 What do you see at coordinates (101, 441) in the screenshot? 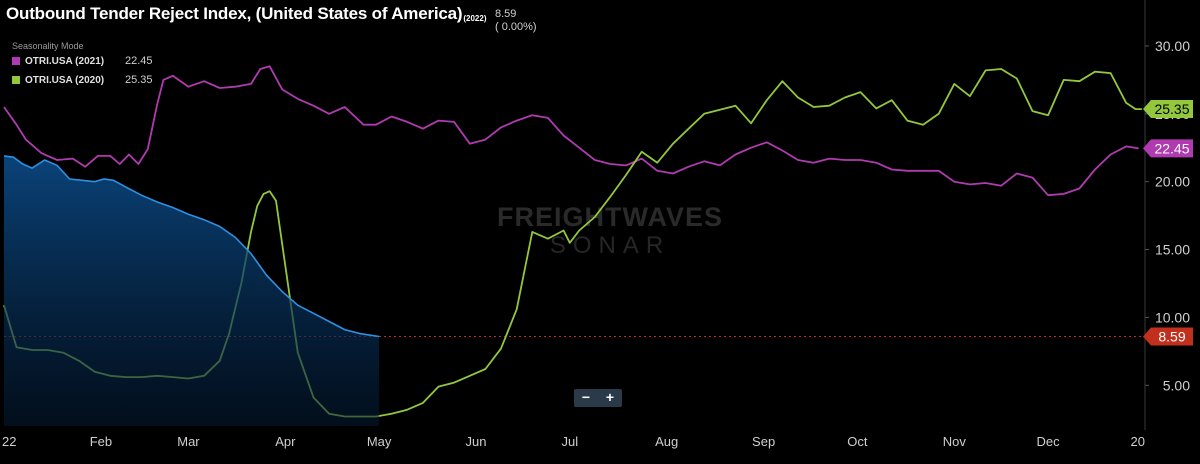
I see `x-tick-label: Feb` at bounding box center [101, 441].